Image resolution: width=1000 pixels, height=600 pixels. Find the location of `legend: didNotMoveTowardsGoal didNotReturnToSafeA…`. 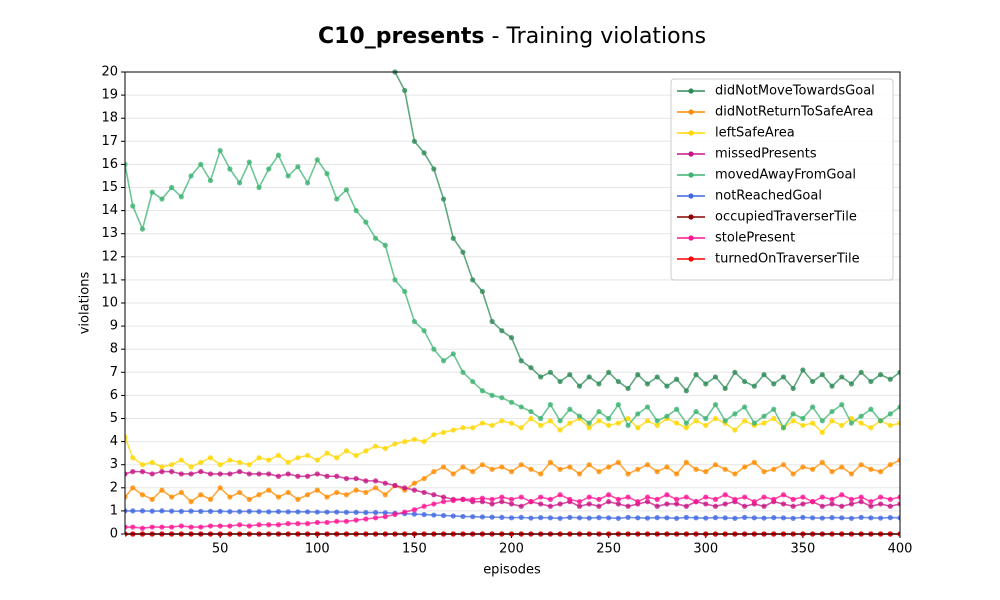

legend: didNotMoveTowardsGoal didNotReturnToSafeA… is located at coordinates (782, 179).